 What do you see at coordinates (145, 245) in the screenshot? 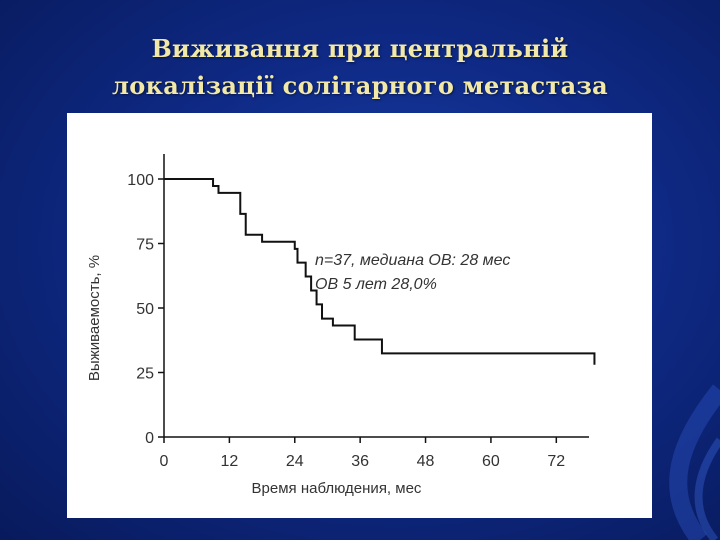
I see `y-tick-label: 75` at bounding box center [145, 245].